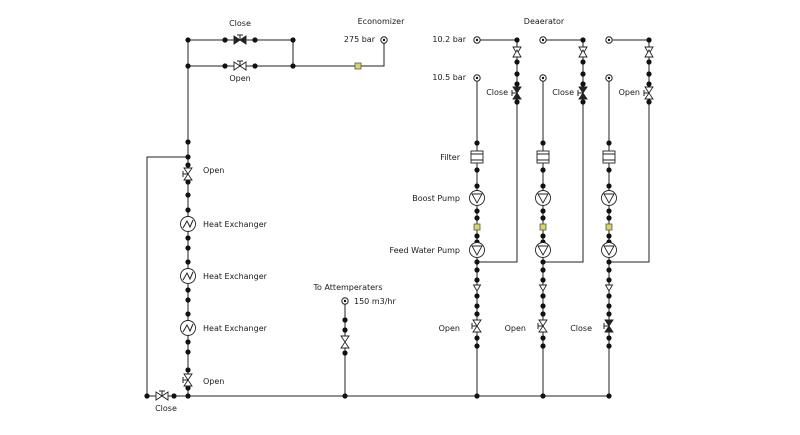 Image resolution: width=800 pixels, height=435 pixels. What do you see at coordinates (497, 92) in the screenshot?
I see `recirc-close-label-1: Close` at bounding box center [497, 92].